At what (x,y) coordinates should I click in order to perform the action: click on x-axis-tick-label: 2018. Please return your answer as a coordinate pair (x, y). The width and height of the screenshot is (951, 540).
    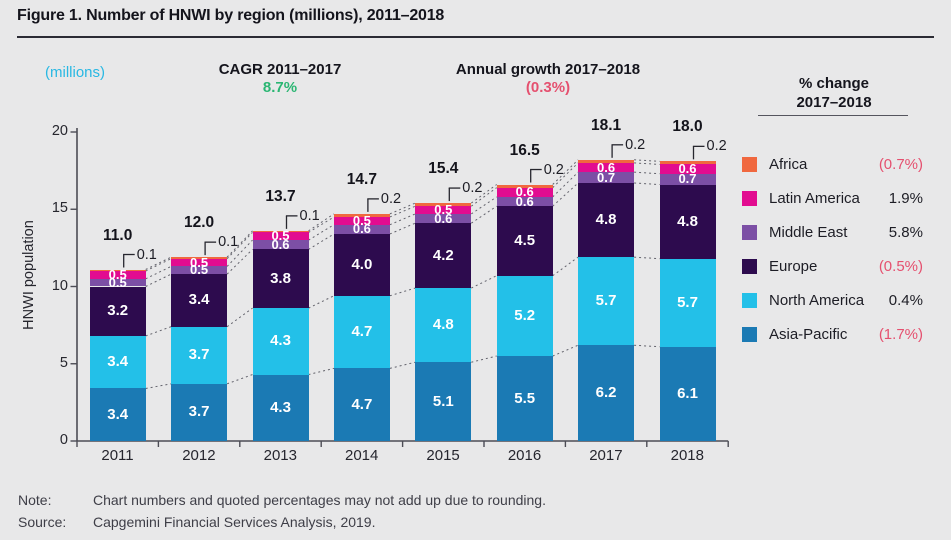
    Looking at the image, I should click on (687, 455).